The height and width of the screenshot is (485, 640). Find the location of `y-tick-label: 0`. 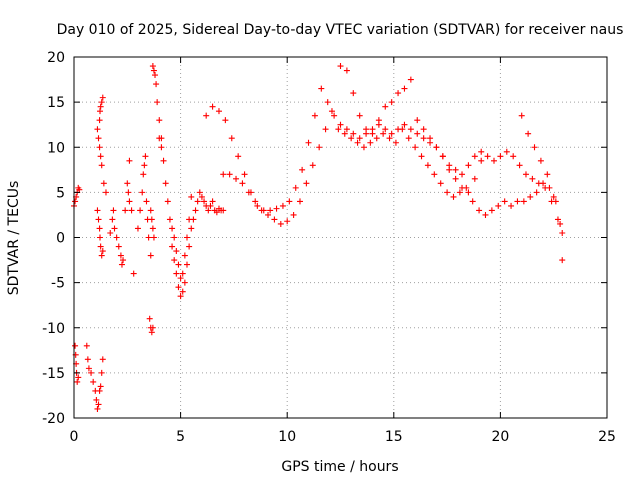

y-tick-label: 0 is located at coordinates (60, 239).